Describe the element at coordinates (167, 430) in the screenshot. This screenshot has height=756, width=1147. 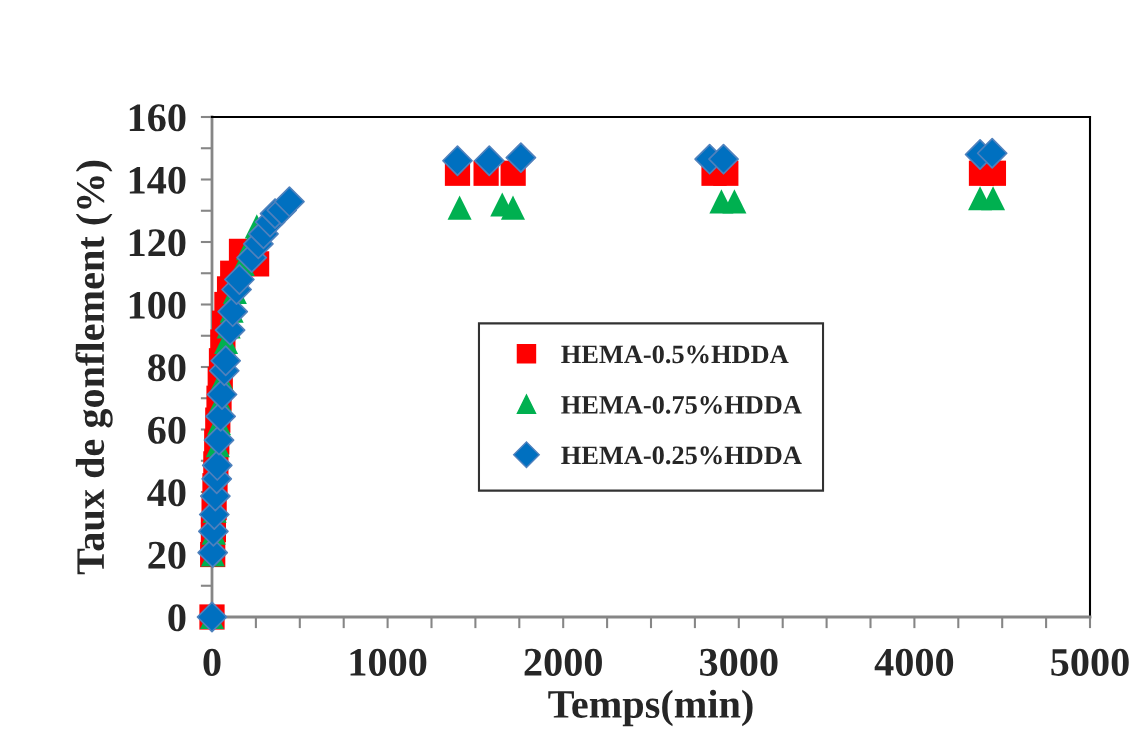
I see `y-tick-label: 60` at that location.